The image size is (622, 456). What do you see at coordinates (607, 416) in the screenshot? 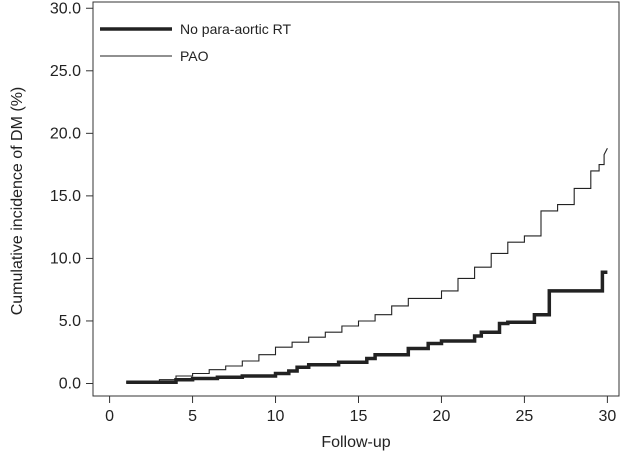
I see `x-tick-label: 30` at bounding box center [607, 416].